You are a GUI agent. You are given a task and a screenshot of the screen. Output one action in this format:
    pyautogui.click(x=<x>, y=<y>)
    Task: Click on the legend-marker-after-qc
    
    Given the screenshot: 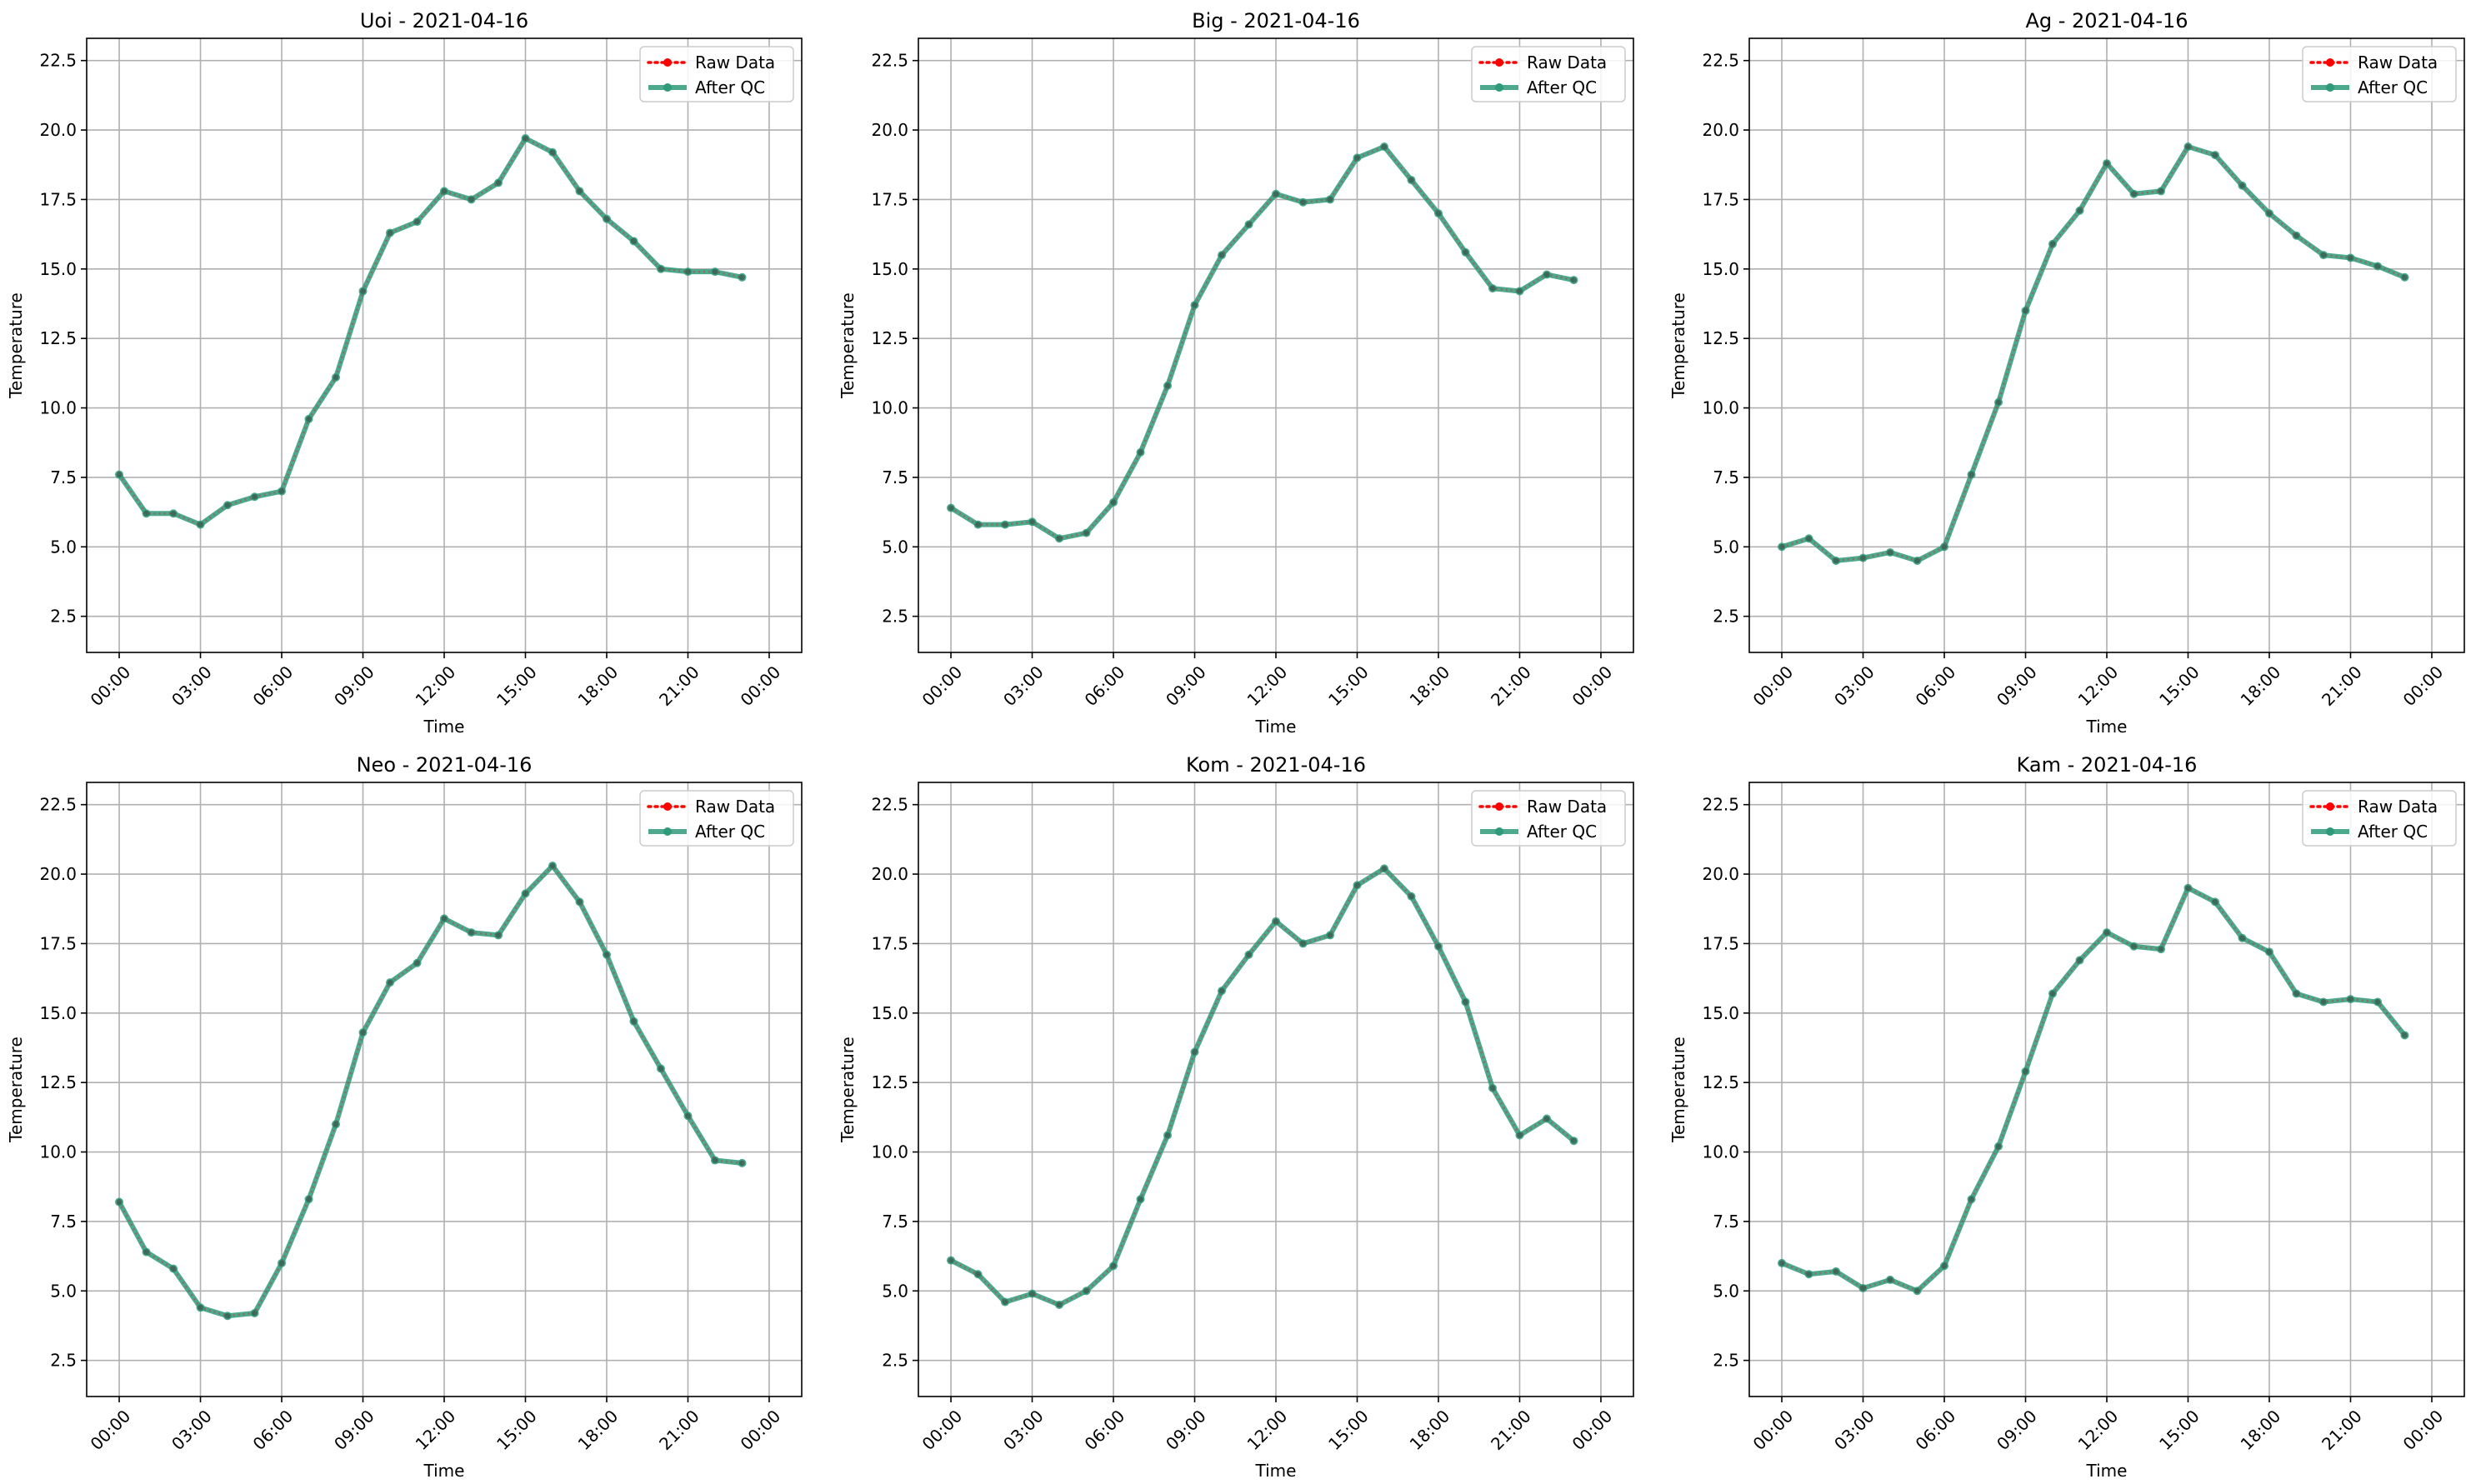 What is the action you would take?
    pyautogui.click(x=2330, y=832)
    